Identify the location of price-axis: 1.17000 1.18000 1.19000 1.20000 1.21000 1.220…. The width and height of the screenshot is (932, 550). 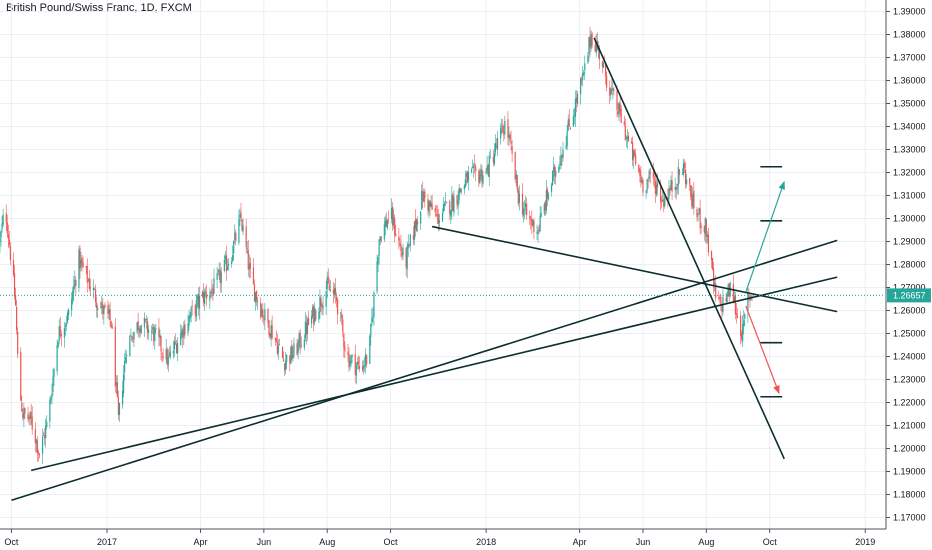
(906, 265).